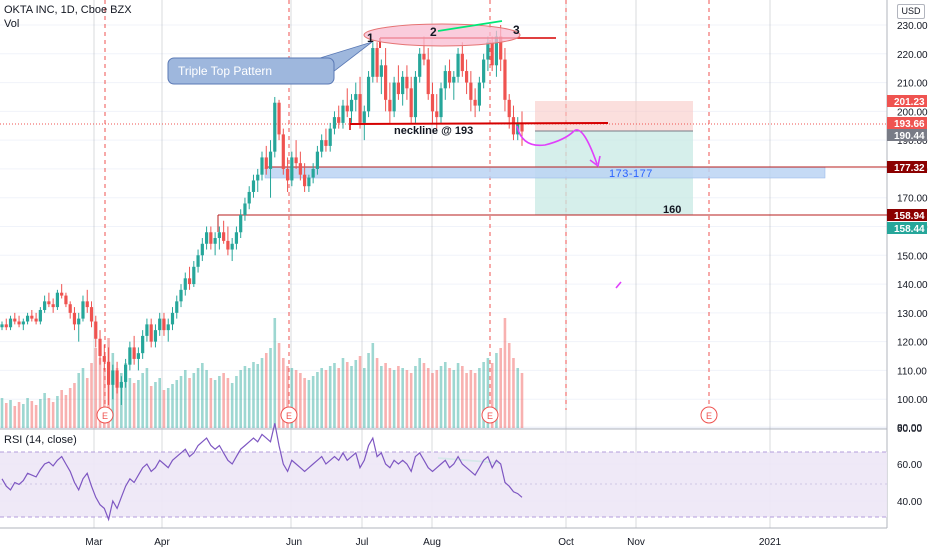  What do you see at coordinates (912, 112) in the screenshot?
I see `price-tick-label: 200.00` at bounding box center [912, 112].